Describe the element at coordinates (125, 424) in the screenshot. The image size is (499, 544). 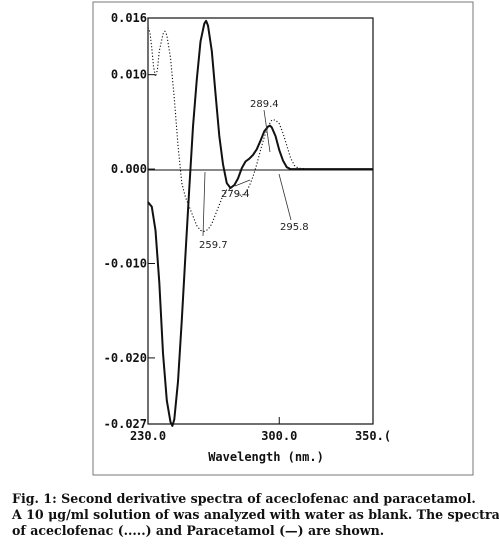
I see `y-tick-label: -0.027` at that location.